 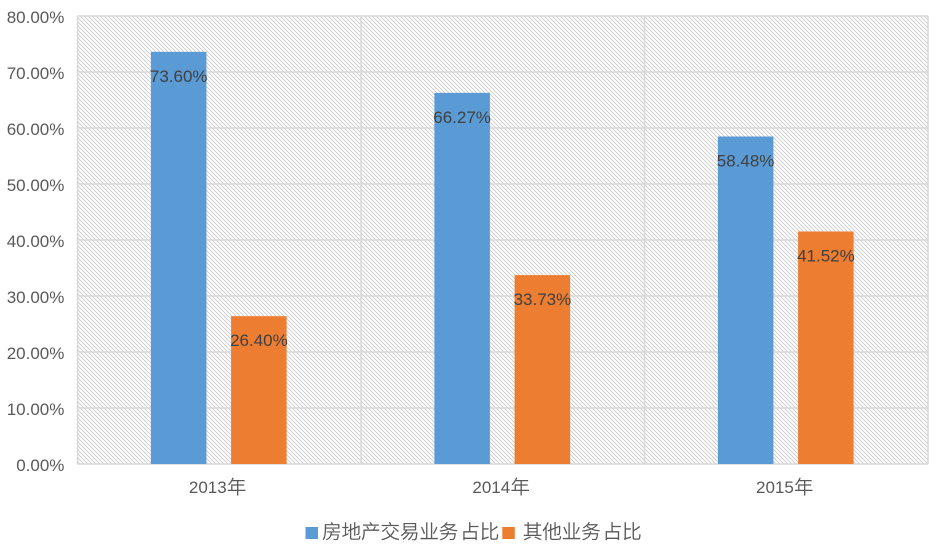 What do you see at coordinates (36, 17) in the screenshot?
I see `svg-text: 80.00%` at bounding box center [36, 17].